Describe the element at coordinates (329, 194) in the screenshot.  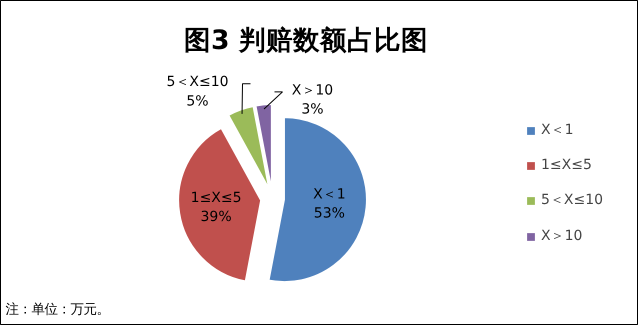
I see `slice-label: X＜1` at that location.